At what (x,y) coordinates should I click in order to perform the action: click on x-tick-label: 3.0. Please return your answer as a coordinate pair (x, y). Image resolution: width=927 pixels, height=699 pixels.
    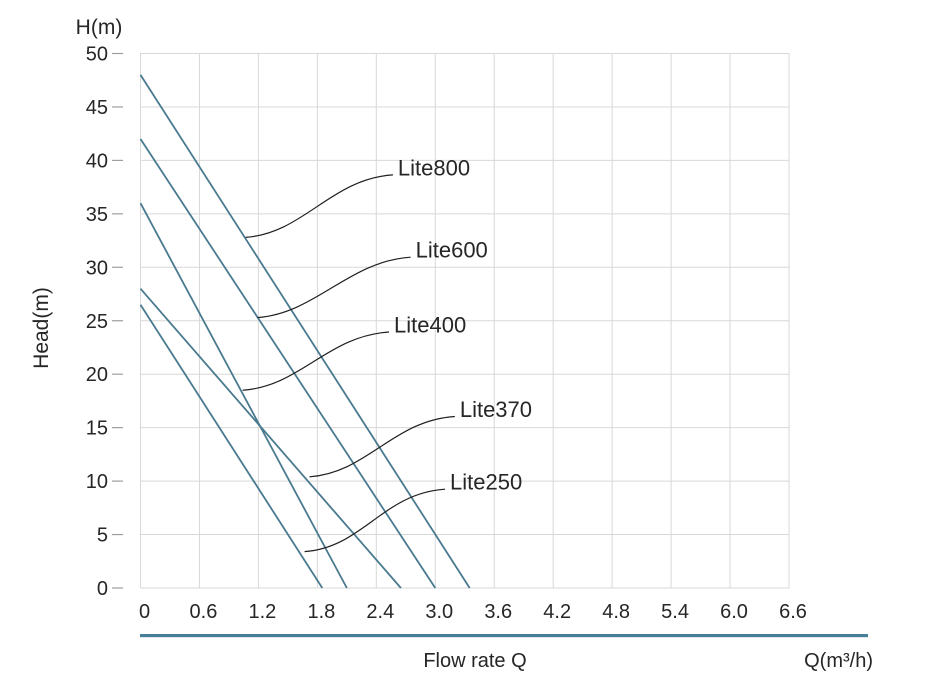
    Looking at the image, I should click on (439, 612).